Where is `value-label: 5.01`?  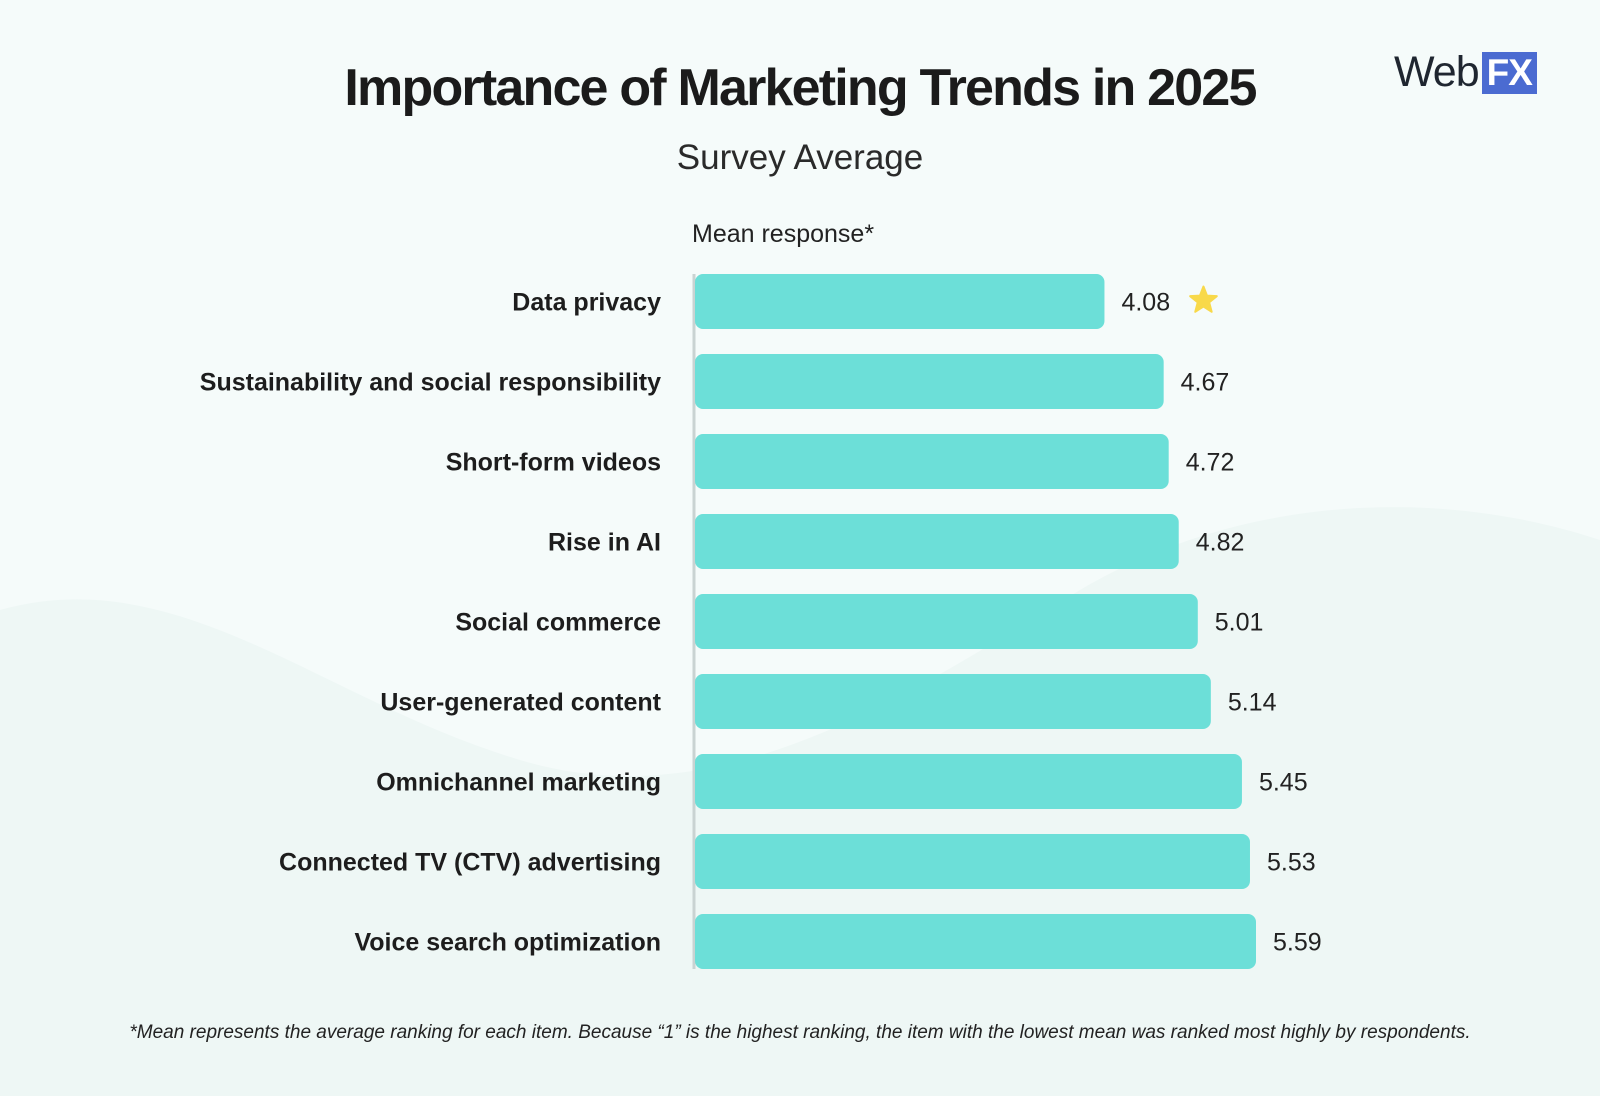 value-label: 5.01 is located at coordinates (1239, 623).